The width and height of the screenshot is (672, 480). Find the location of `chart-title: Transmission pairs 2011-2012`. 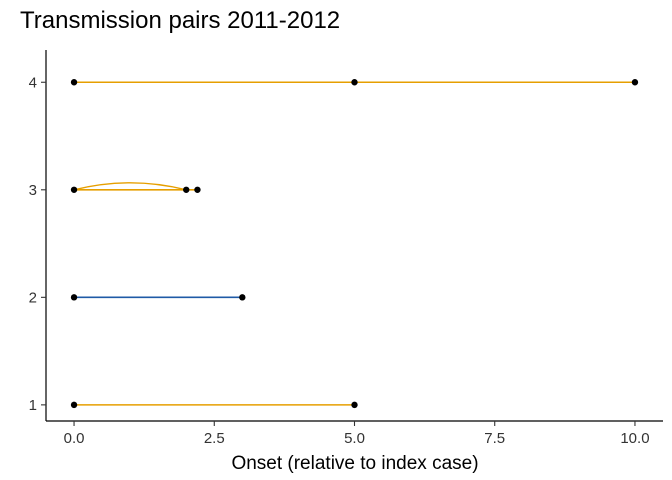

chart-title: Transmission pairs 2011-2012 is located at coordinates (180, 20).